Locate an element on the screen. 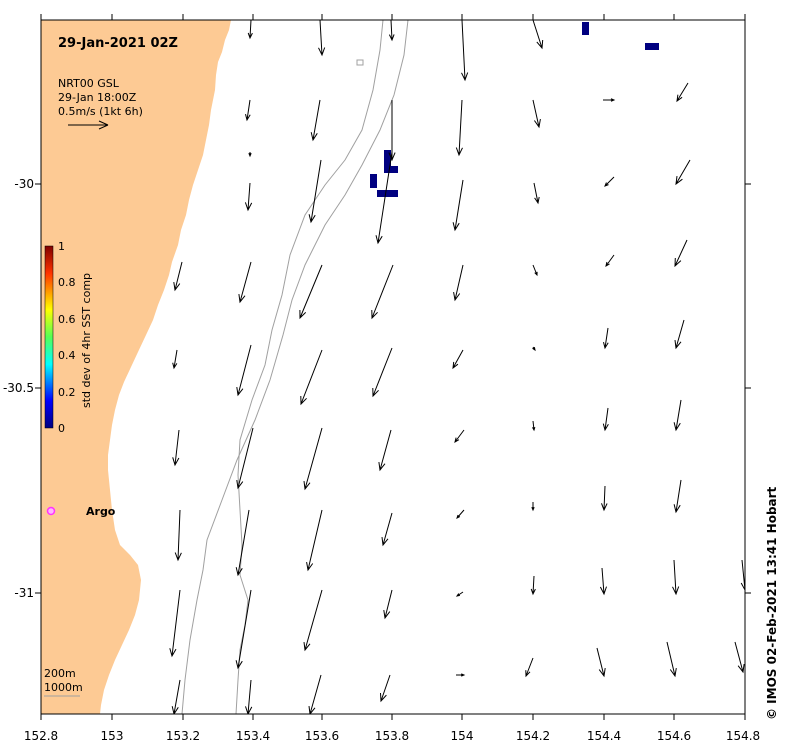 The image size is (789, 754). x-tick-label: 153.2 is located at coordinates (183, 736).